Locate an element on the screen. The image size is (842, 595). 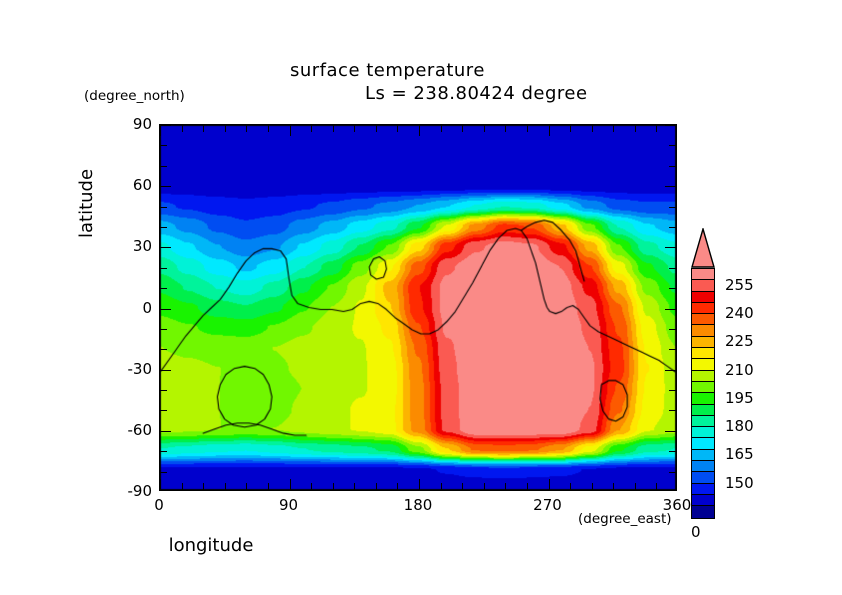
x-axis-title-text: longitude is located at coordinates (211, 545).